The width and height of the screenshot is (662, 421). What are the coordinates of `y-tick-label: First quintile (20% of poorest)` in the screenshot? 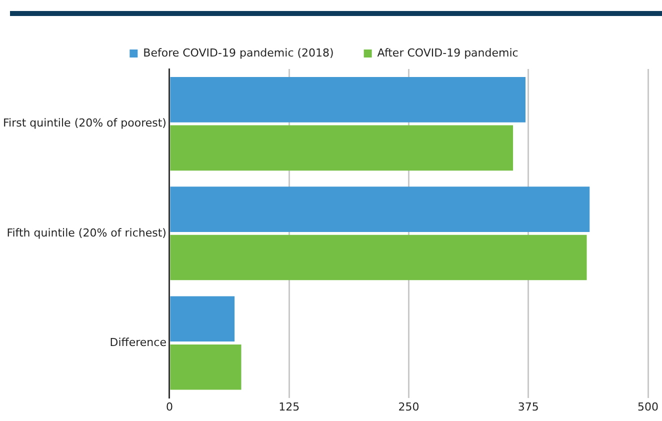 It's located at (84, 123).